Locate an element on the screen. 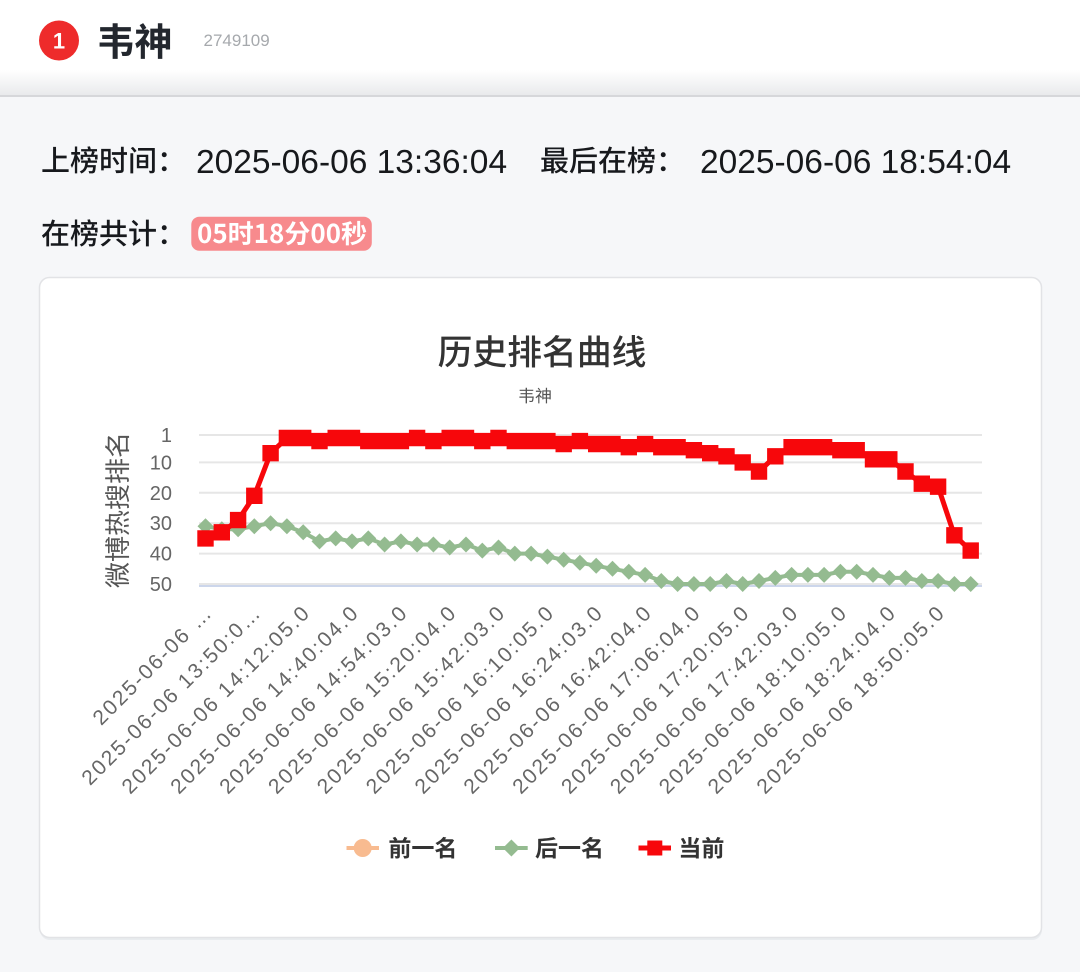 The width and height of the screenshot is (1080, 972). svg-text: 20 is located at coordinates (161, 494).